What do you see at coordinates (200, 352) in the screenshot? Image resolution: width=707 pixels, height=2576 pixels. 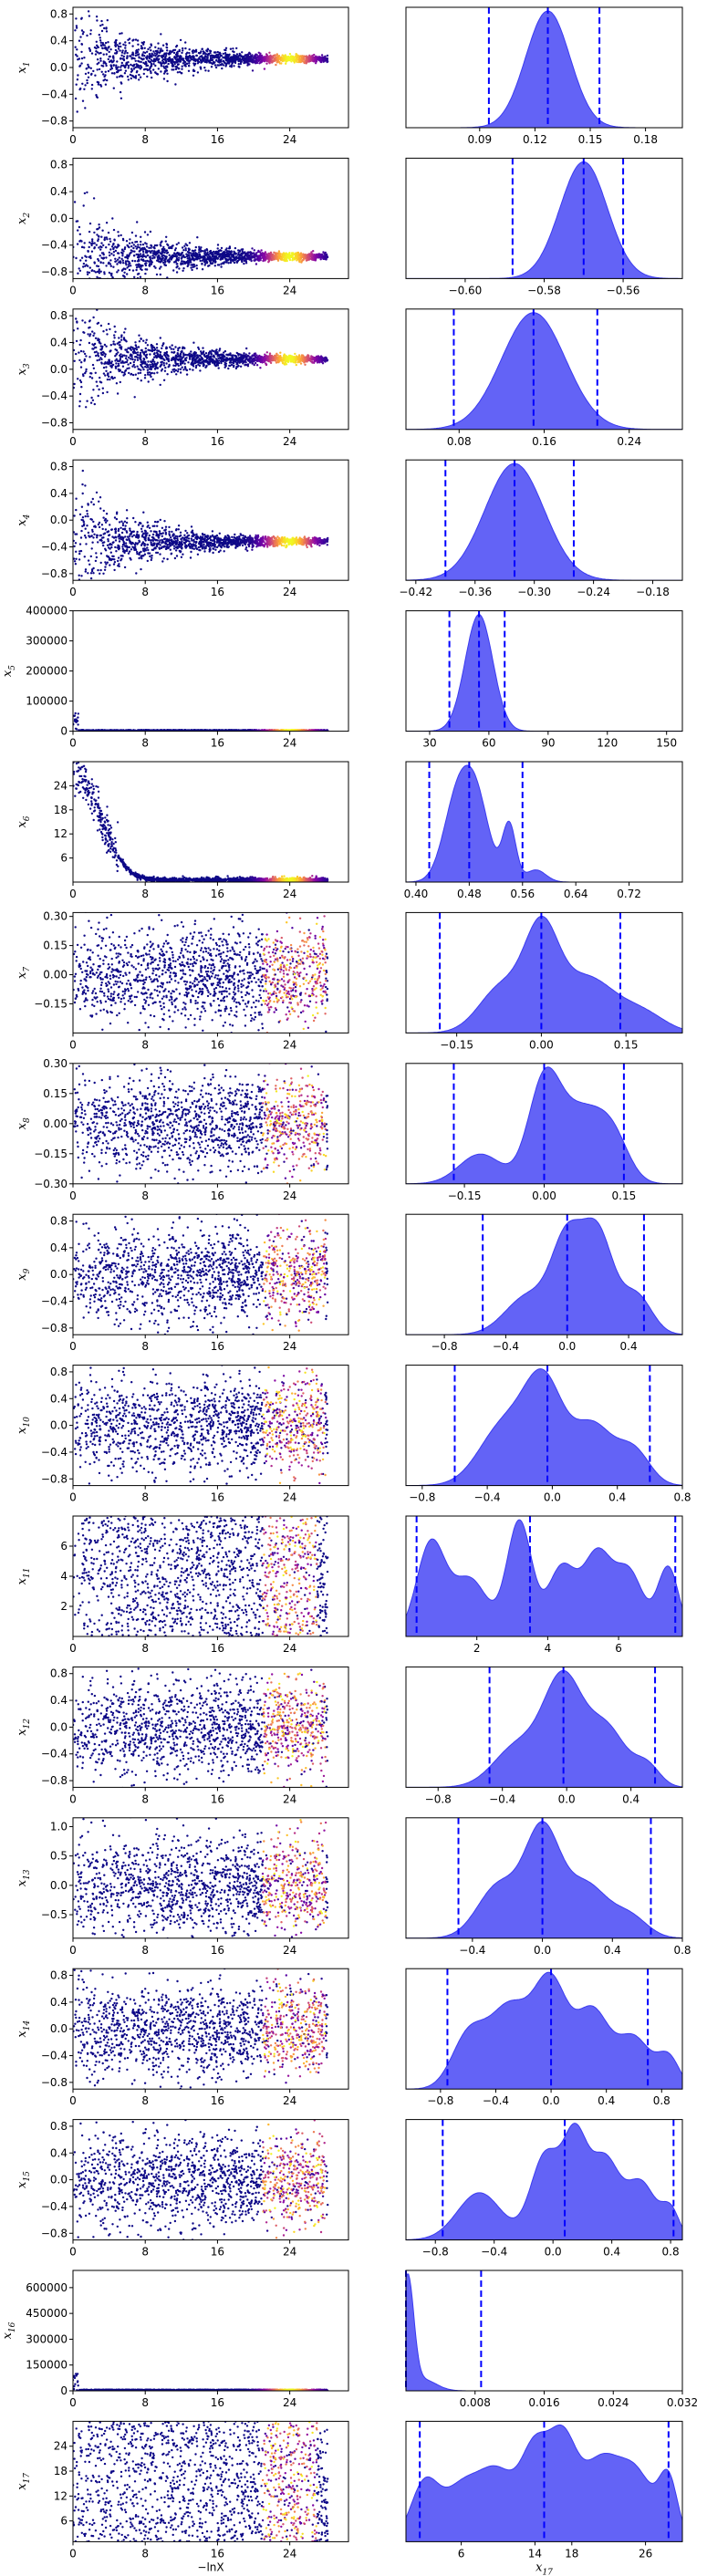 I see `trace-points-x3` at bounding box center [200, 352].